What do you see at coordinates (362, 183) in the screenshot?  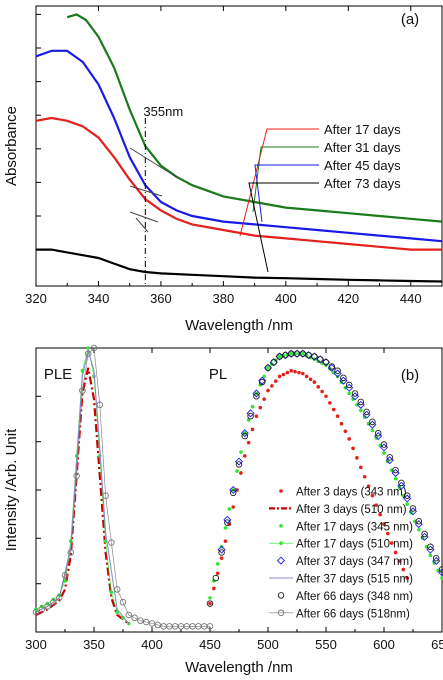 I see `legend-entry-3: After 73 days` at bounding box center [362, 183].